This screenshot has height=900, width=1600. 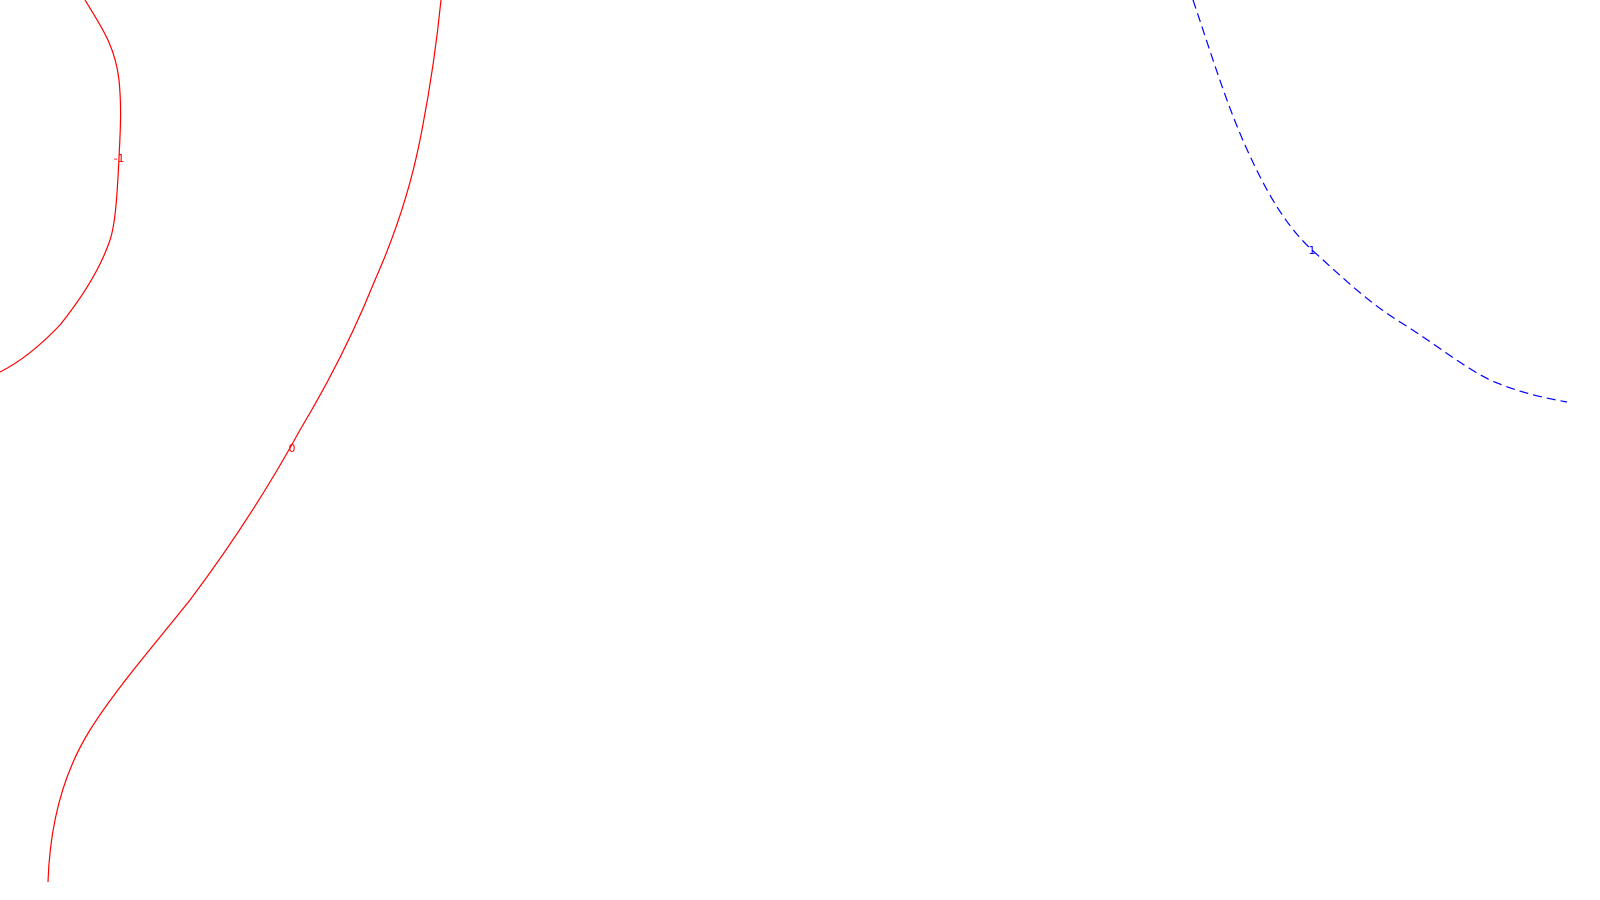 What do you see at coordinates (119, 158) in the screenshot?
I see `contour-label-minus-1: -1` at bounding box center [119, 158].